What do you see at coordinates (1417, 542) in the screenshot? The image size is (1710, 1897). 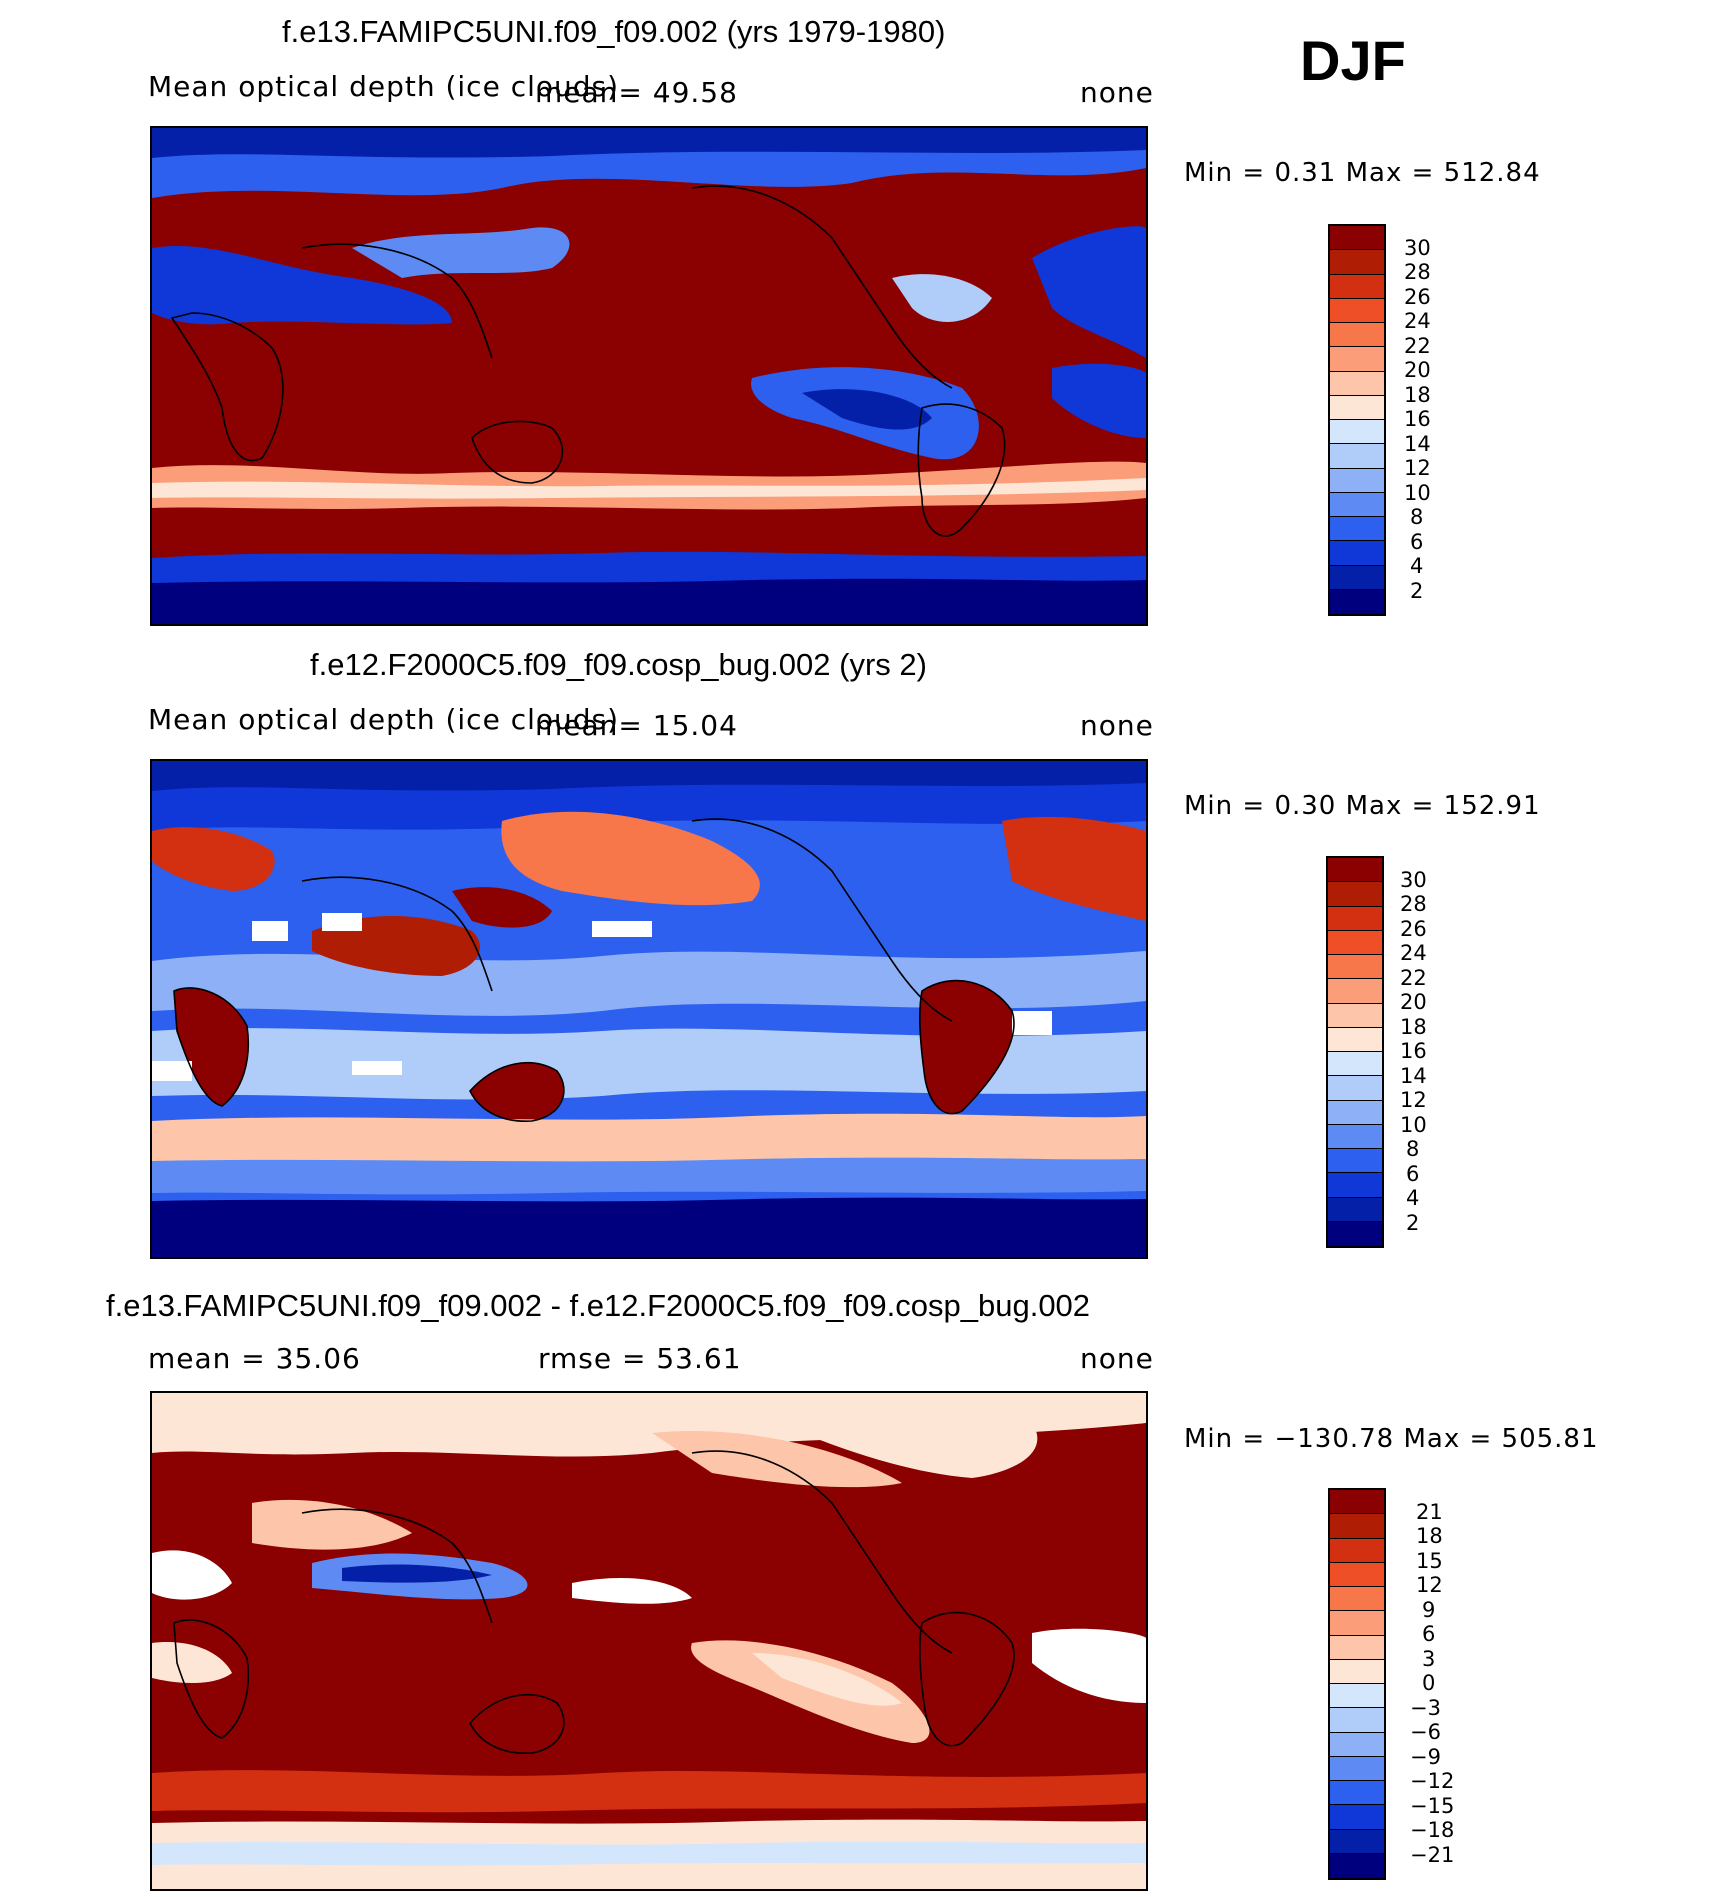 I see `panel-1-colorbar-label: 6` at bounding box center [1417, 542].